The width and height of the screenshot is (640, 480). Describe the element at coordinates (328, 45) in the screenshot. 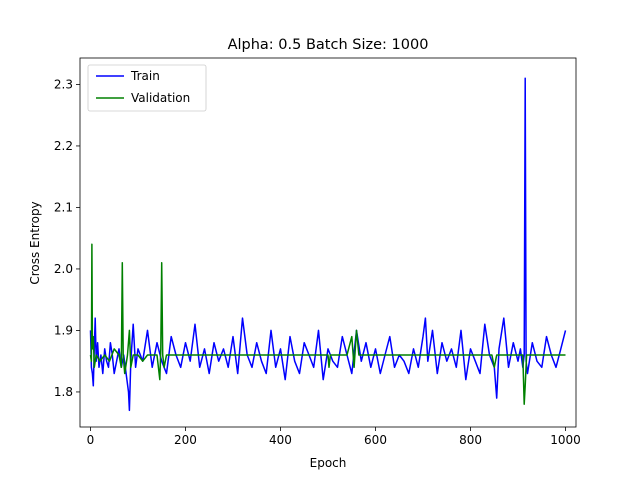

I see `chart-title: Alpha: 0.5 Batch Size: 1000` at that location.